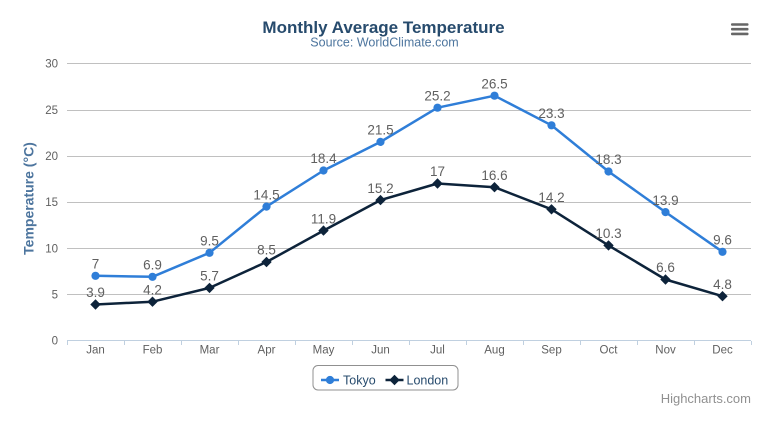 This screenshot has width=769, height=421. What do you see at coordinates (51, 157) in the screenshot?
I see `svg-text: 20` at bounding box center [51, 157].